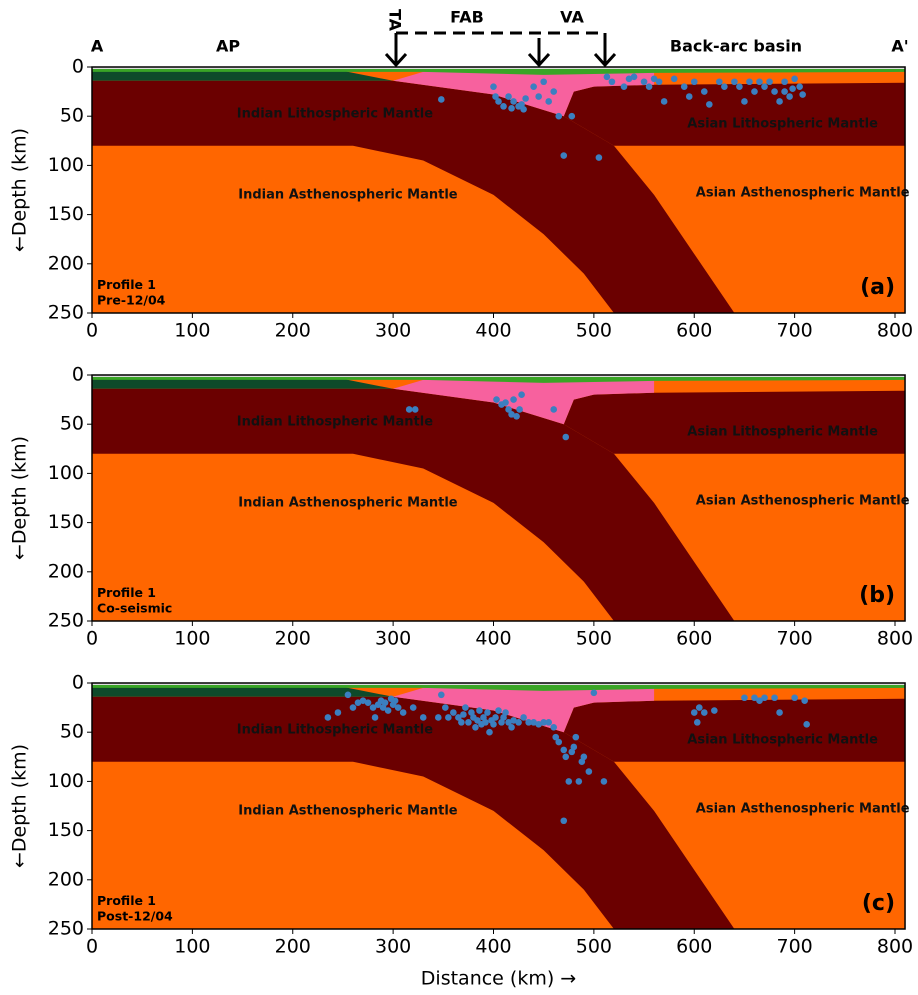 This screenshot has height=995, width=918. Describe the element at coordinates (126, 900) in the screenshot. I see `profile-label: Profile 1` at that location.